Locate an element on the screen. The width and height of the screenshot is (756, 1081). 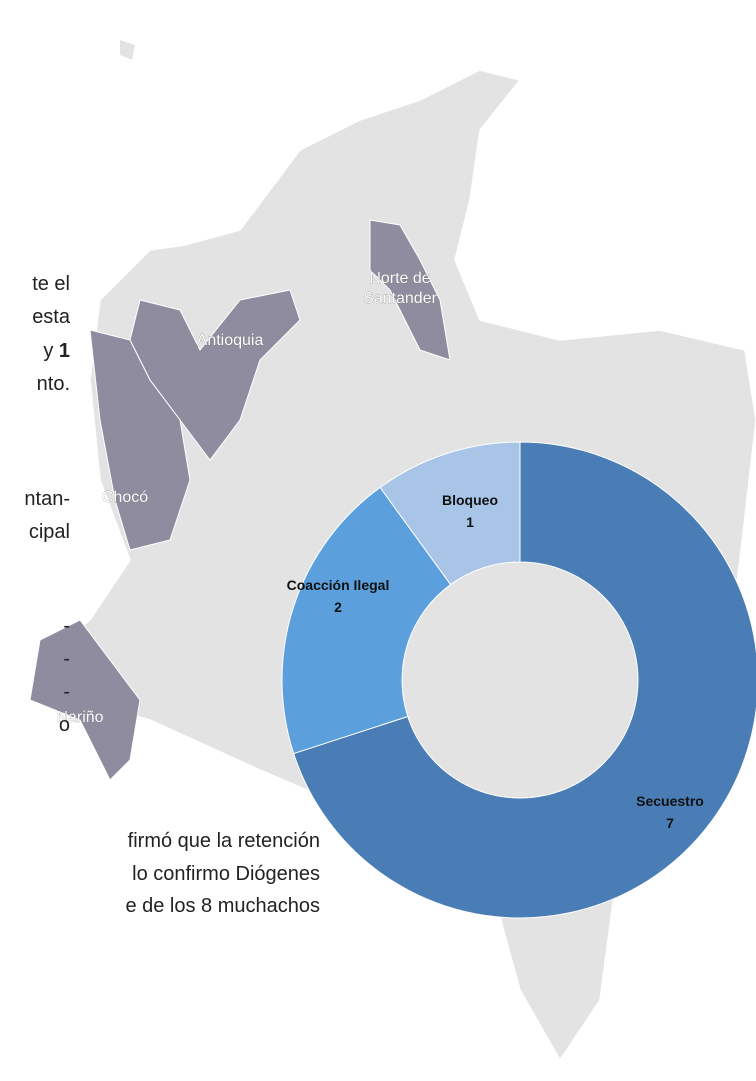
text-span: y is located at coordinates (51, 351).